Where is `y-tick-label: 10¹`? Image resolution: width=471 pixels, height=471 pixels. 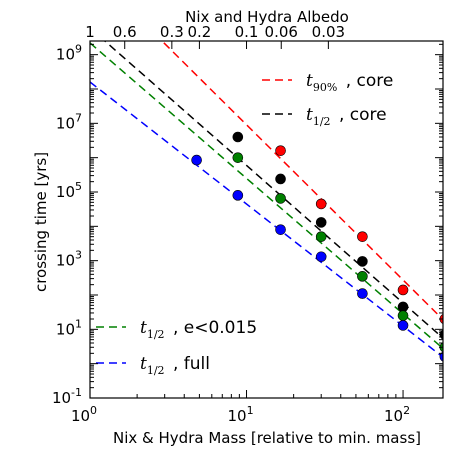 y-tick-label: 10¹ is located at coordinates (69, 327).